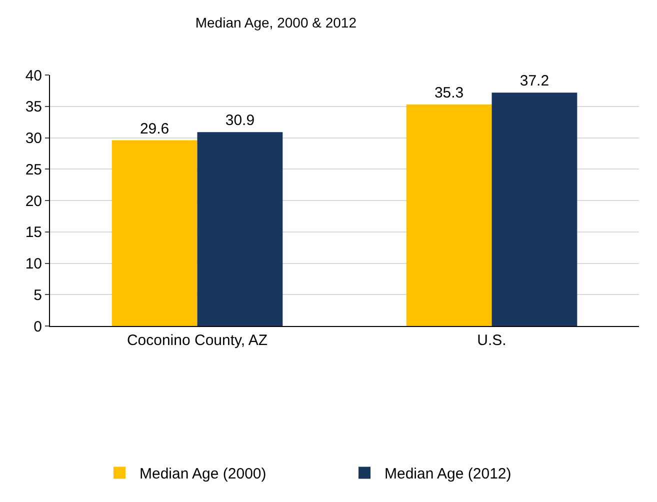  I want to click on y-tick-label: 30, so click(33, 138).